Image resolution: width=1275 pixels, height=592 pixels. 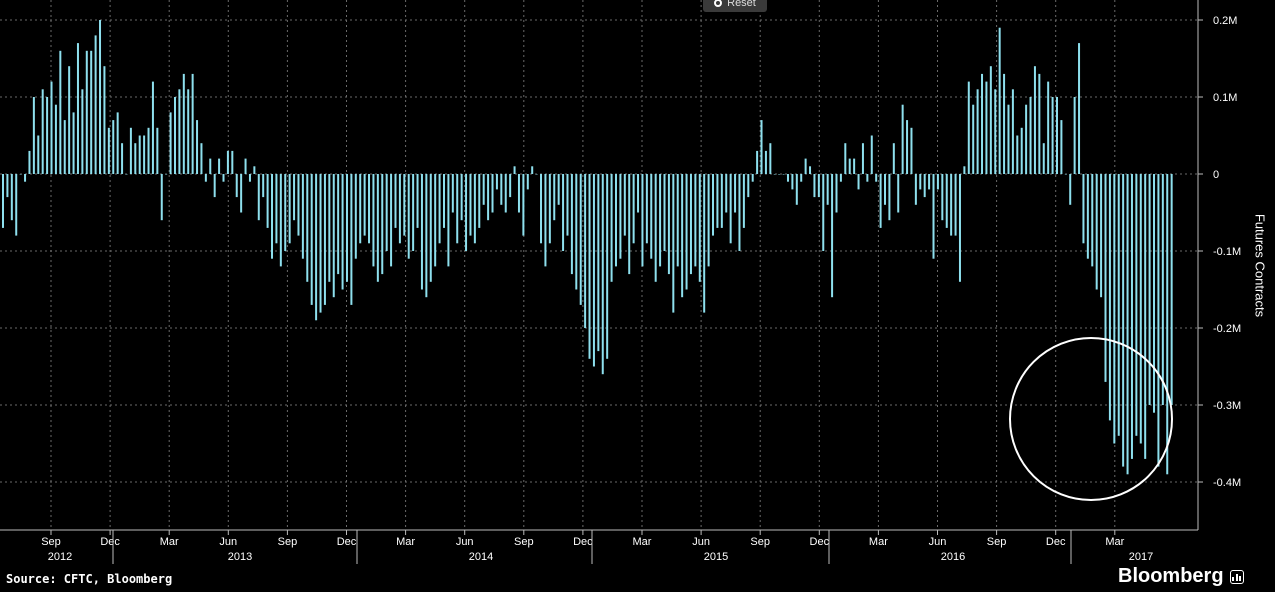 What do you see at coordinates (953, 557) in the screenshot?
I see `x-year-label: 2016` at bounding box center [953, 557].